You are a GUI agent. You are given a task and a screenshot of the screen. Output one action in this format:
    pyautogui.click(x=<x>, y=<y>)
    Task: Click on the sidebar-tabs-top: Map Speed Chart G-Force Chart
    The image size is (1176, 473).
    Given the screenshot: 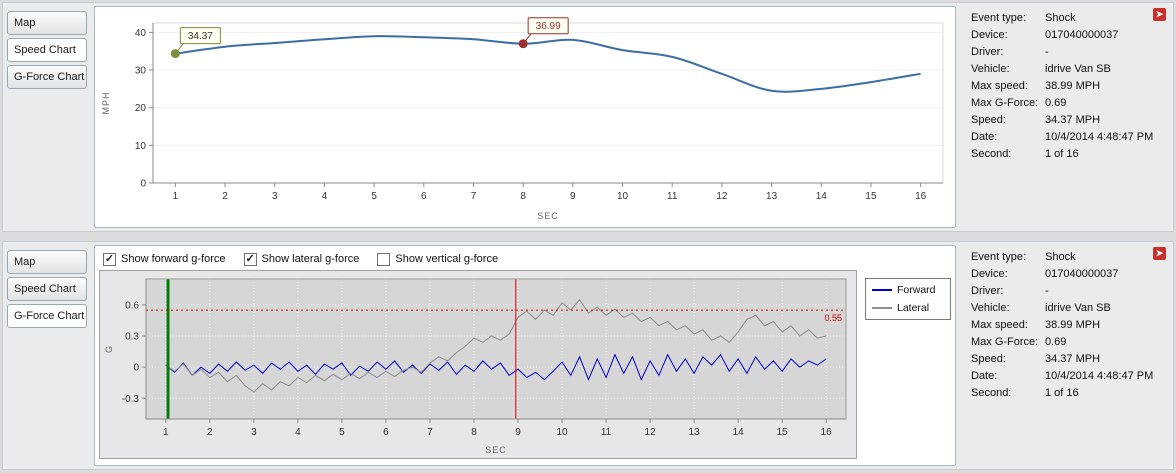 What is the action you would take?
    pyautogui.click(x=46, y=117)
    